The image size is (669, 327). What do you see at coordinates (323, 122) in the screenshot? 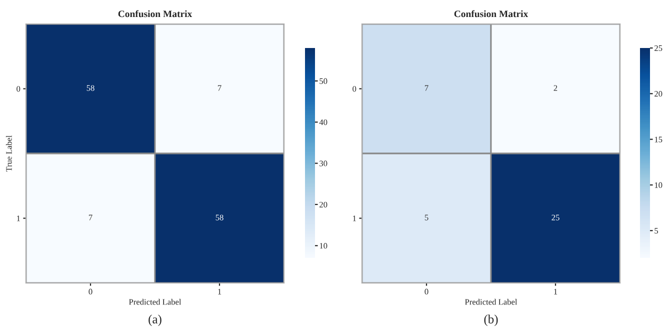
I see `color-bar-label: 40` at bounding box center [323, 122].